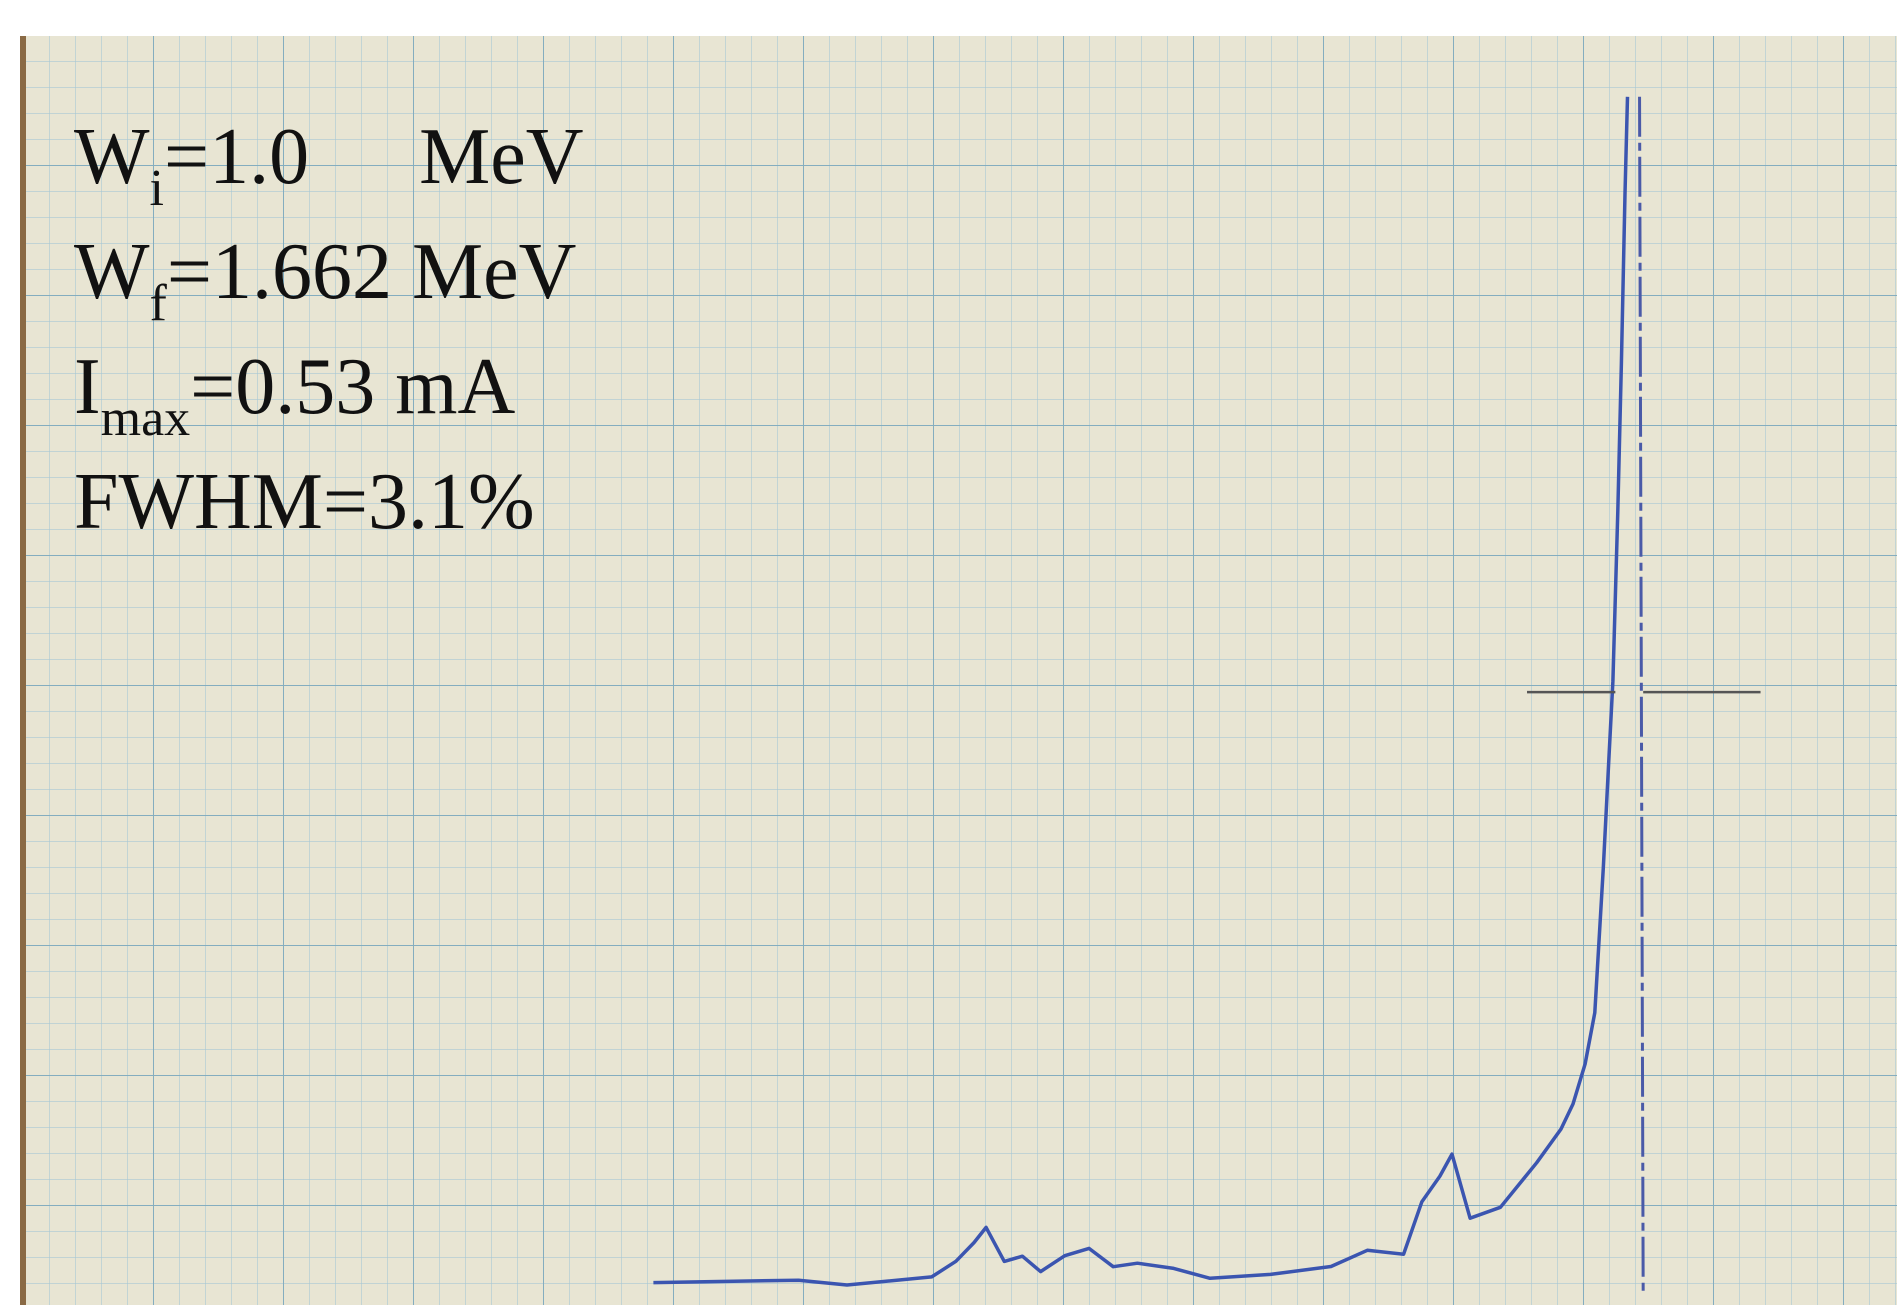 The height and width of the screenshot is (1305, 1897). I want to click on annotation-unit: MeV, so click(501, 157).